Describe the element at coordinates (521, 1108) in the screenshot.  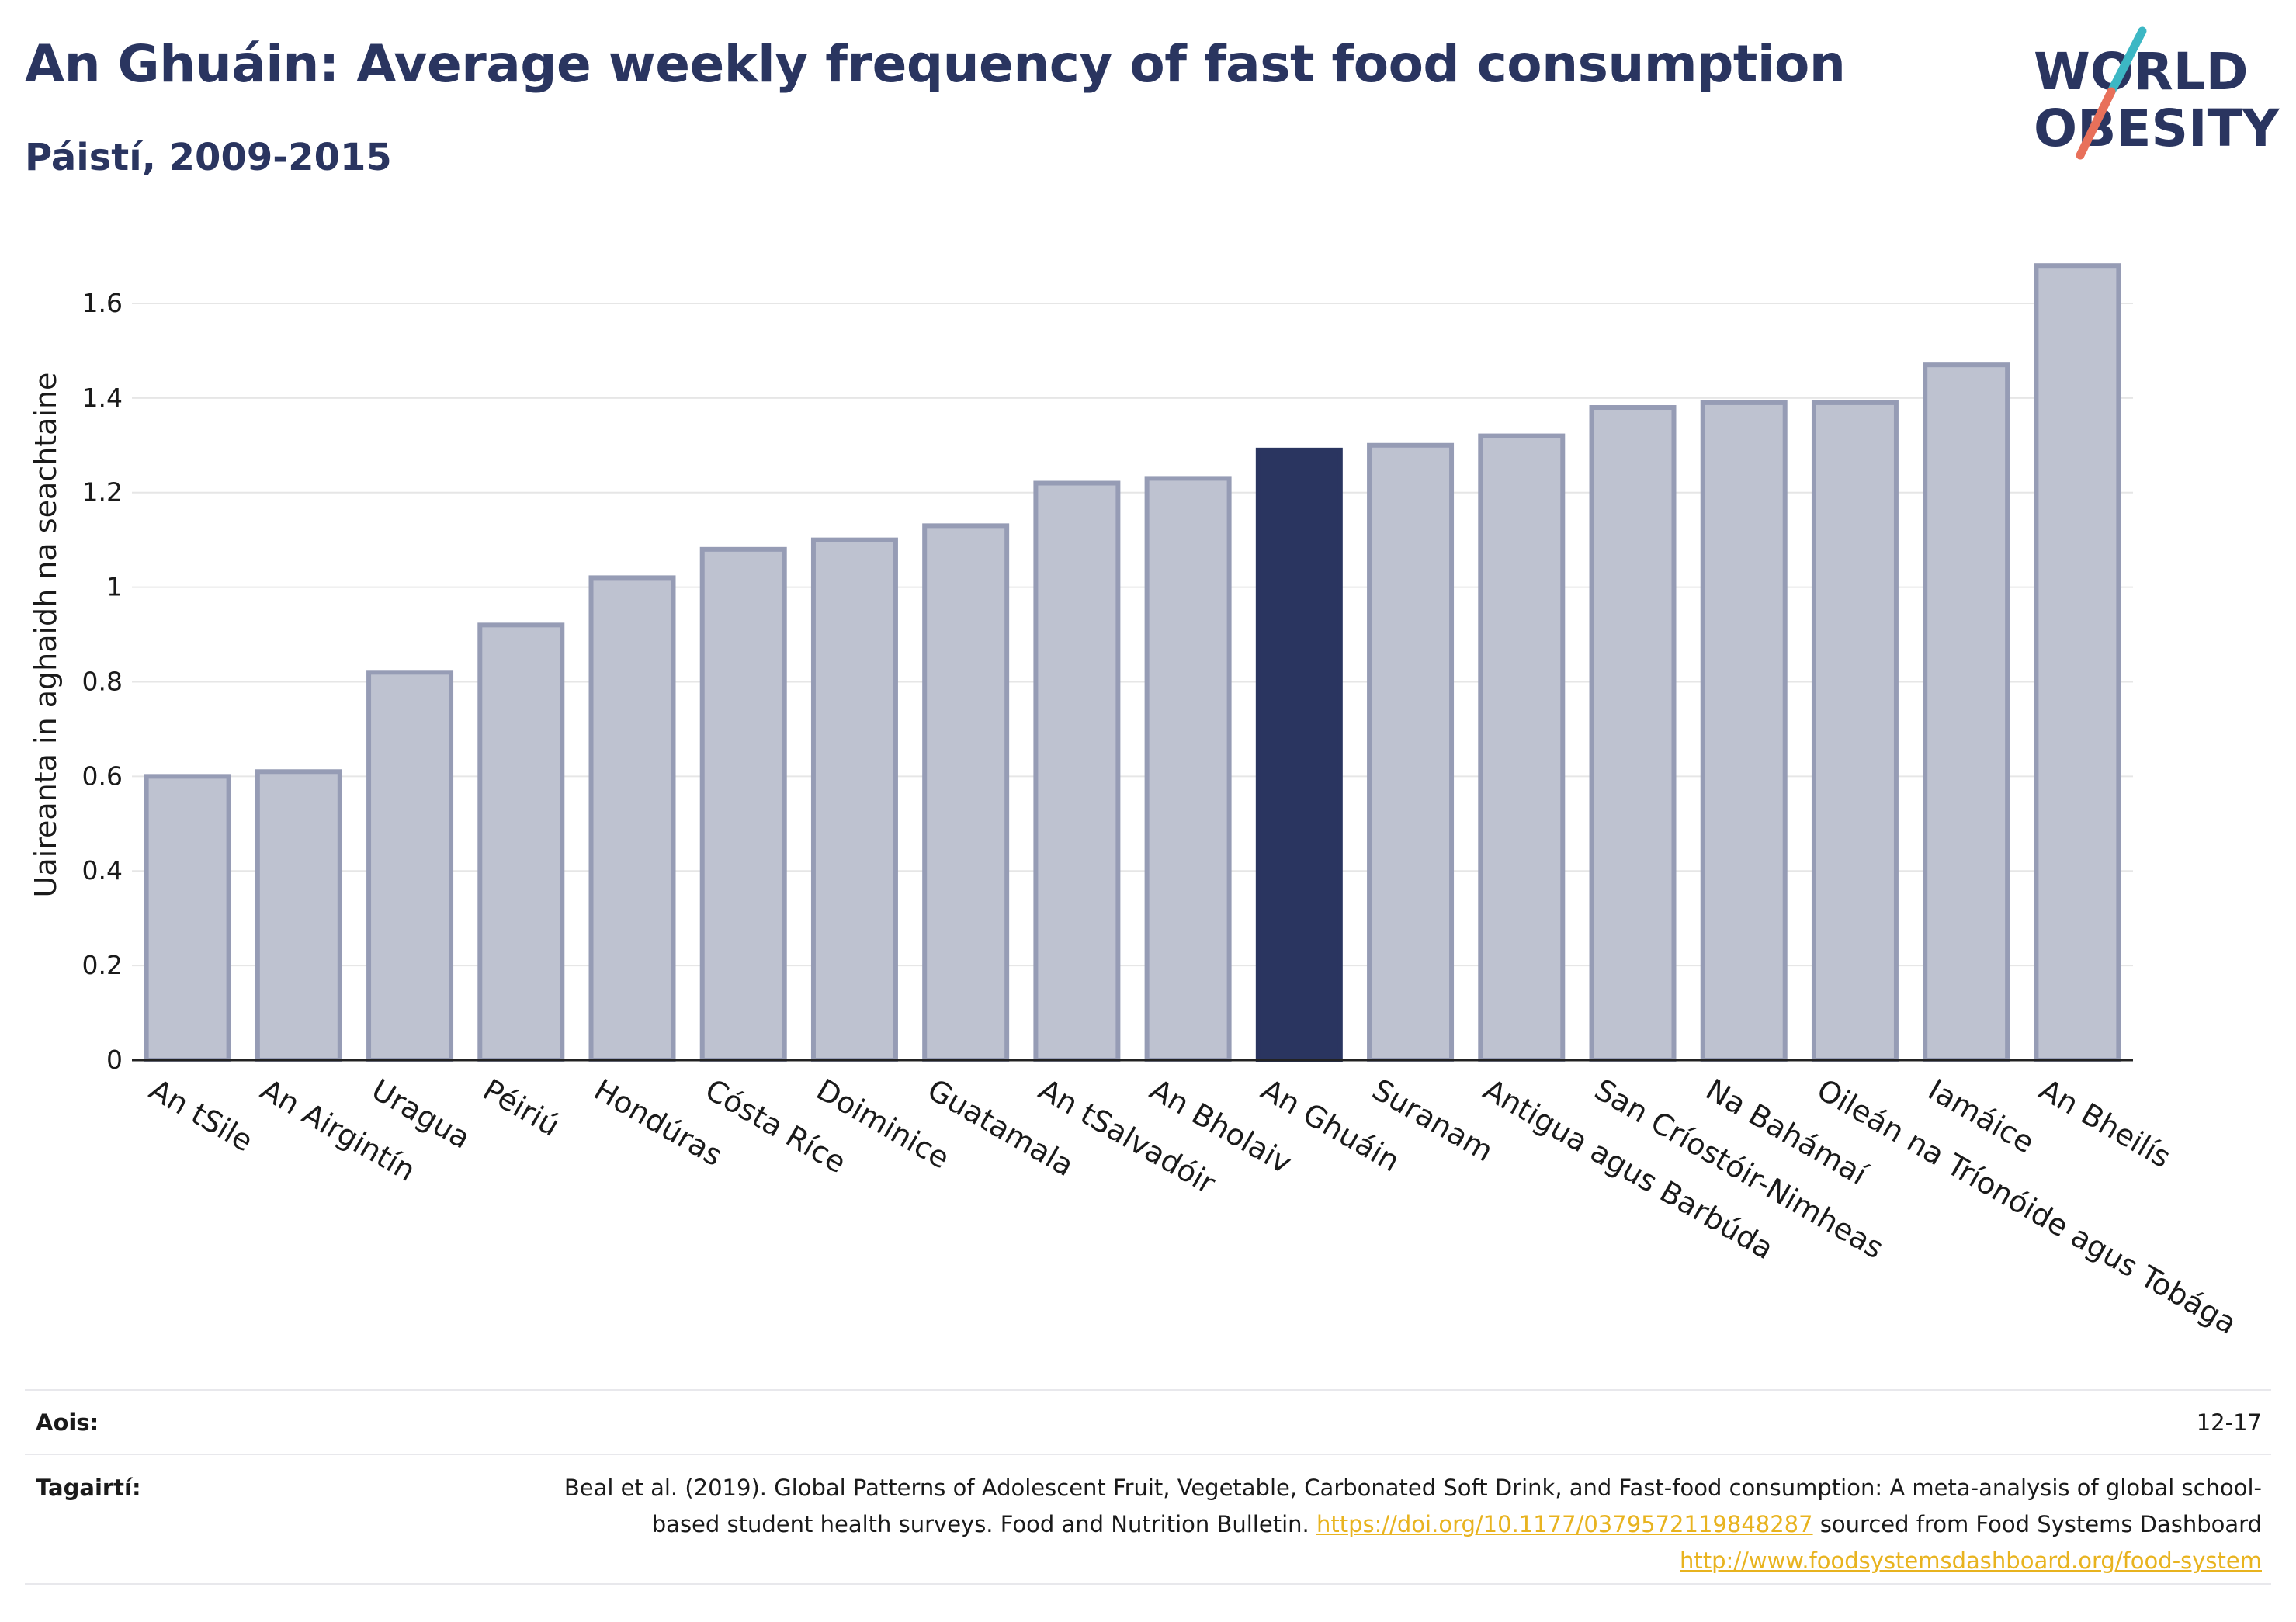
I see `x-tick-label: Péiriú` at that location.